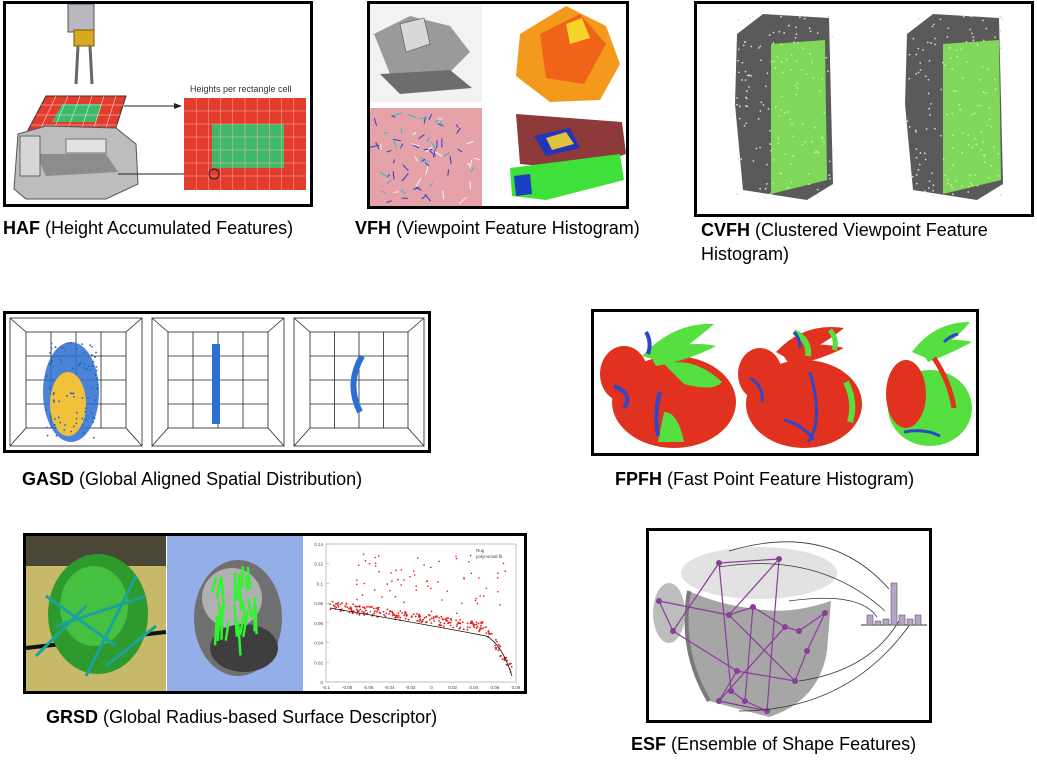  What do you see at coordinates (844, 242) in the screenshot?
I see `cvfh-desc: (Clustered Viewpoint Feature Histogram)` at bounding box center [844, 242].